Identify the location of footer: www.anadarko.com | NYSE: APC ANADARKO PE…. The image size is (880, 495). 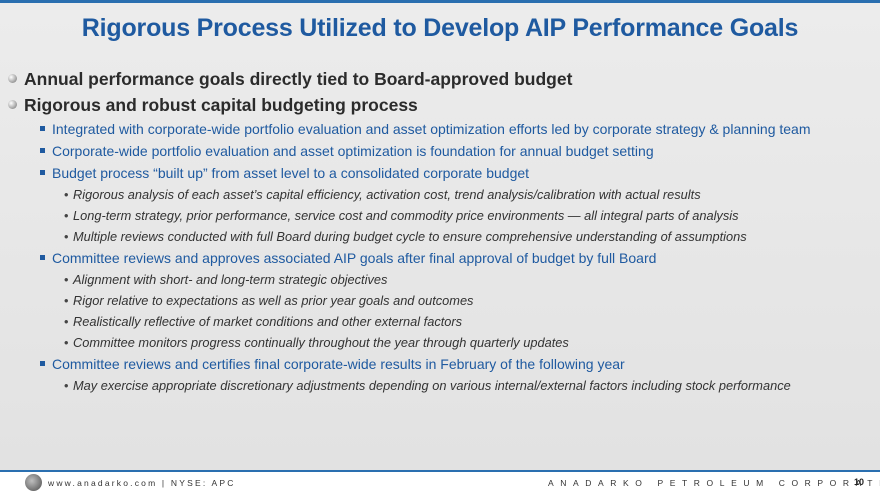
(440, 482).